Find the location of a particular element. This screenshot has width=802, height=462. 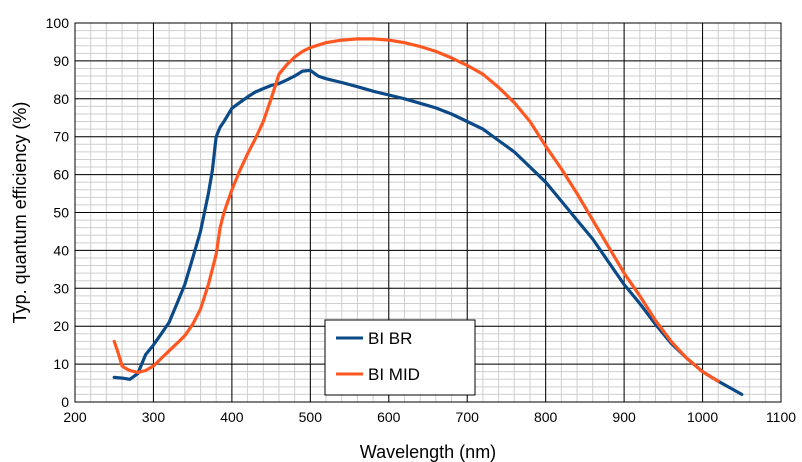

y-tick-label: 90 is located at coordinates (61, 61).